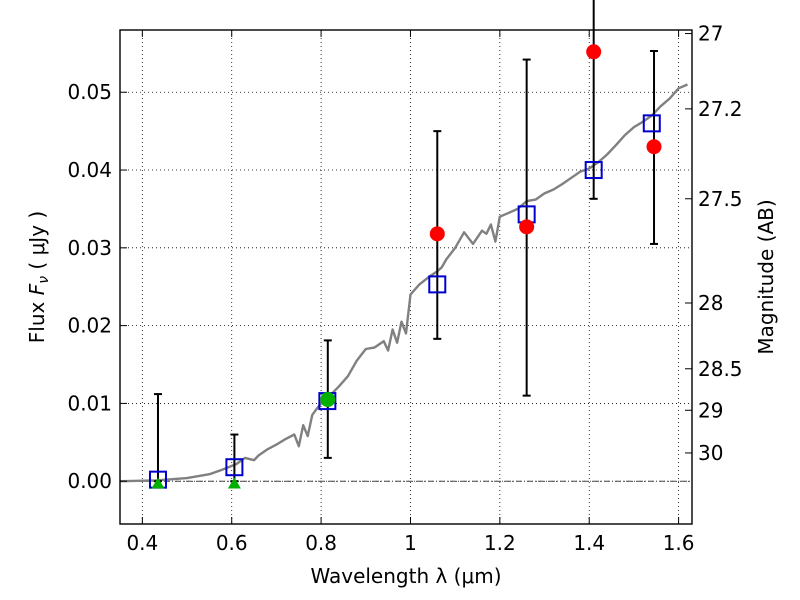  Describe the element at coordinates (142, 543) in the screenshot. I see `x-tick-label: 0.4` at that location.